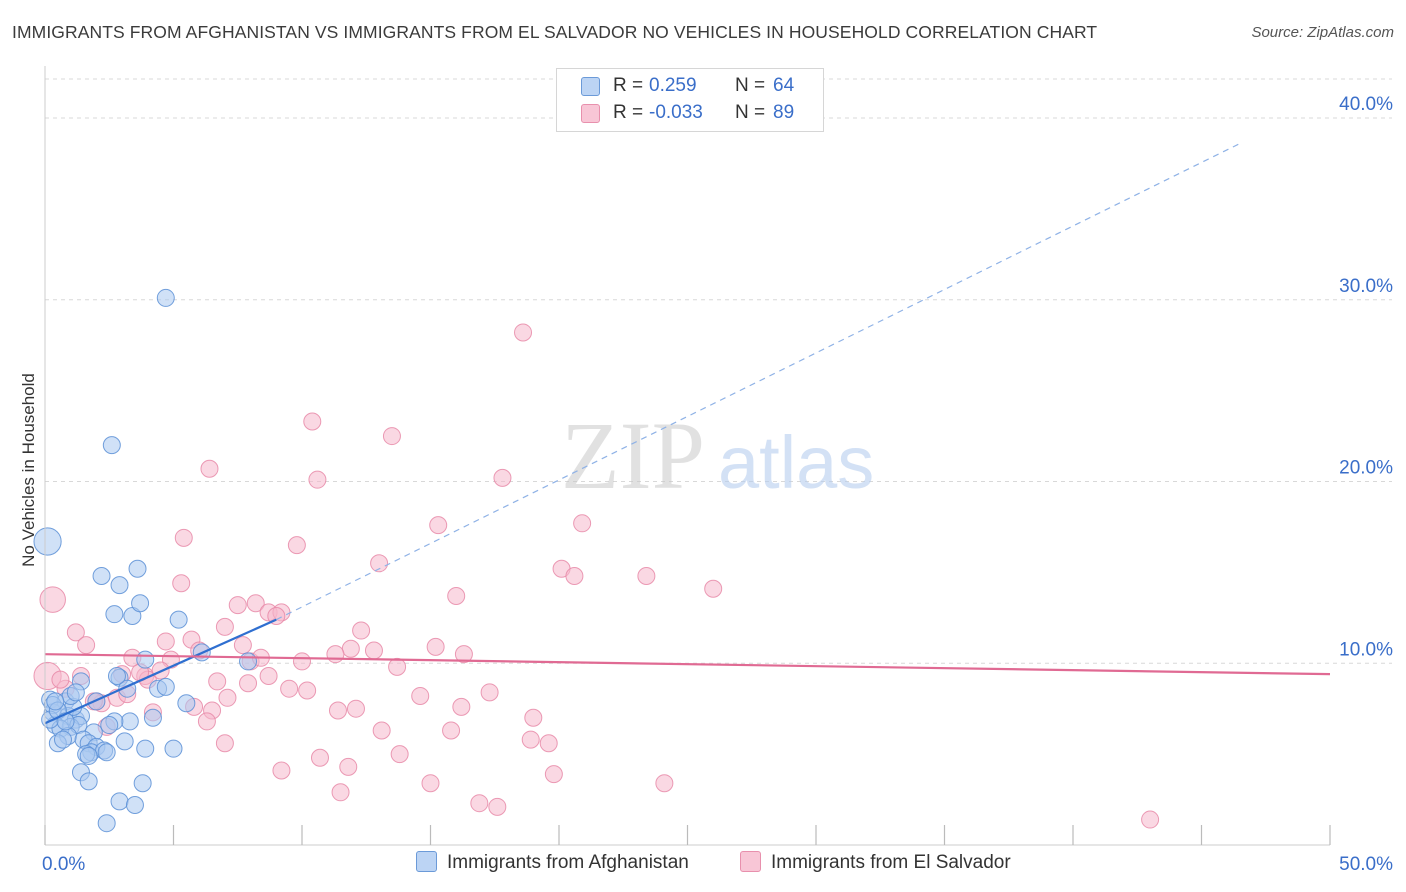 The height and width of the screenshot is (892, 1406). Describe the element at coordinates (875, 862) in the screenshot. I see `bottom-legend-el-salvador: Immigrants from El Salvador` at that location.